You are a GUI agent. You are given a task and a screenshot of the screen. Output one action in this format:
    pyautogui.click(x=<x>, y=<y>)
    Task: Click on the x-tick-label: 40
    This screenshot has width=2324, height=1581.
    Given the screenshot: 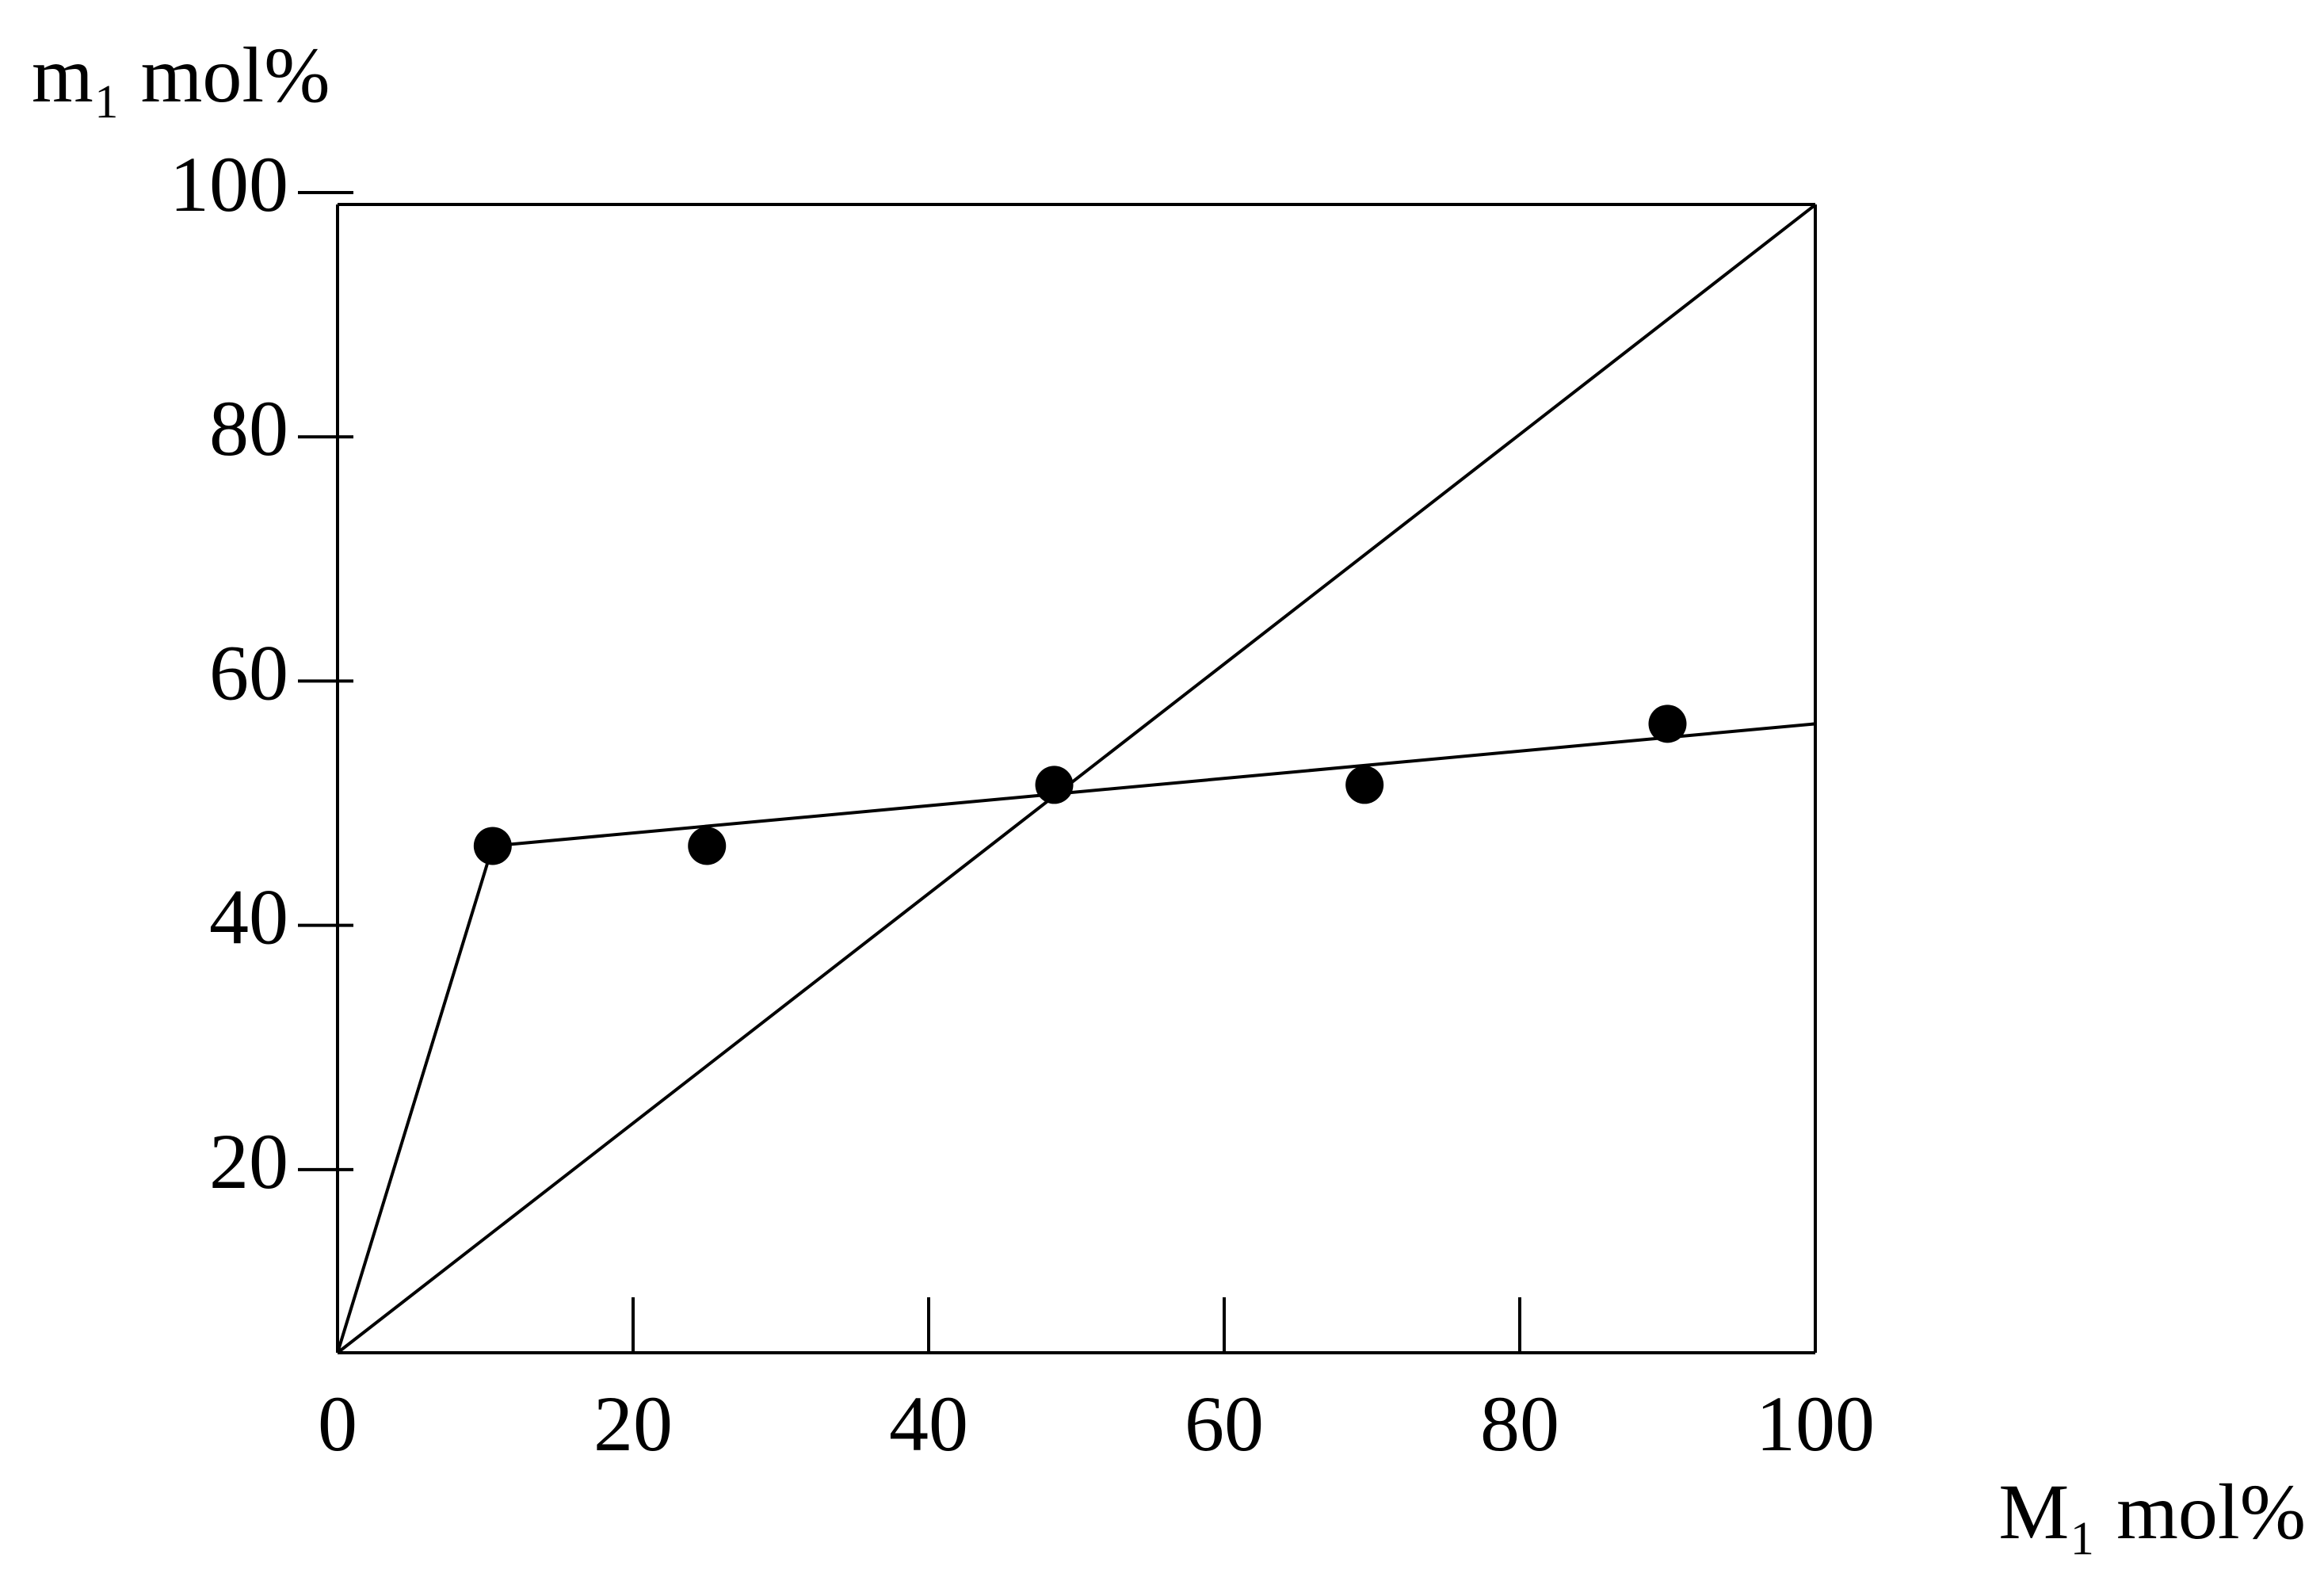 What is the action you would take?
    pyautogui.click(x=928, y=1424)
    